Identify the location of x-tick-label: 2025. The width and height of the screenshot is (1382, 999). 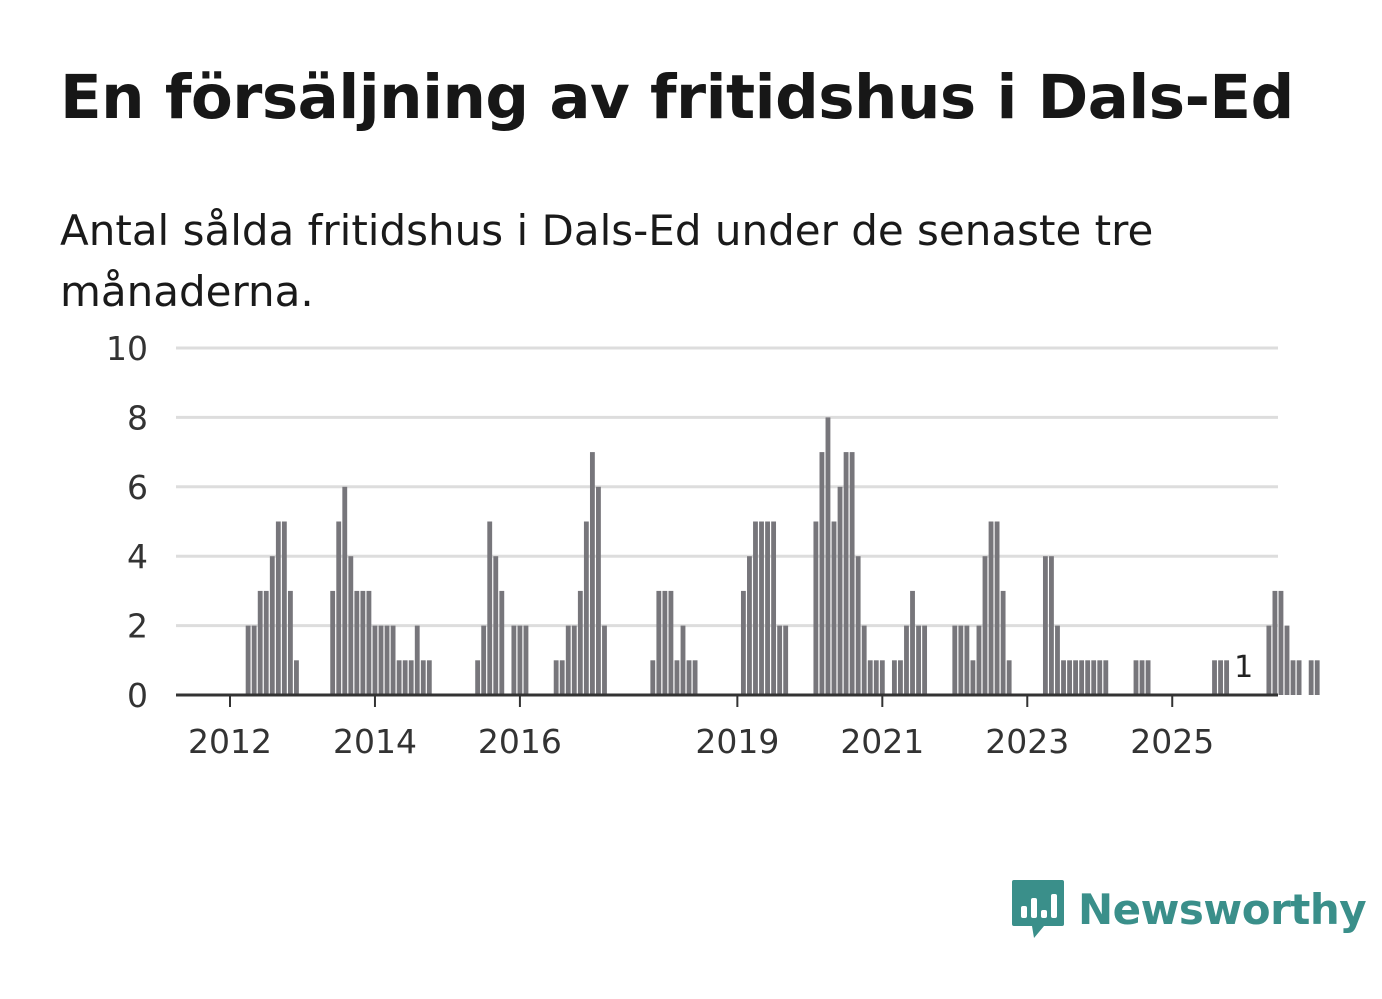
(1172, 741).